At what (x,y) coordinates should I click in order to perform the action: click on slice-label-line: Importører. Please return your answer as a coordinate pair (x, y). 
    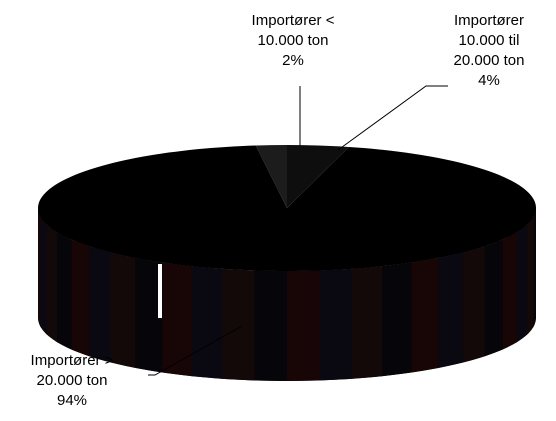
    Looking at the image, I should click on (489, 20).